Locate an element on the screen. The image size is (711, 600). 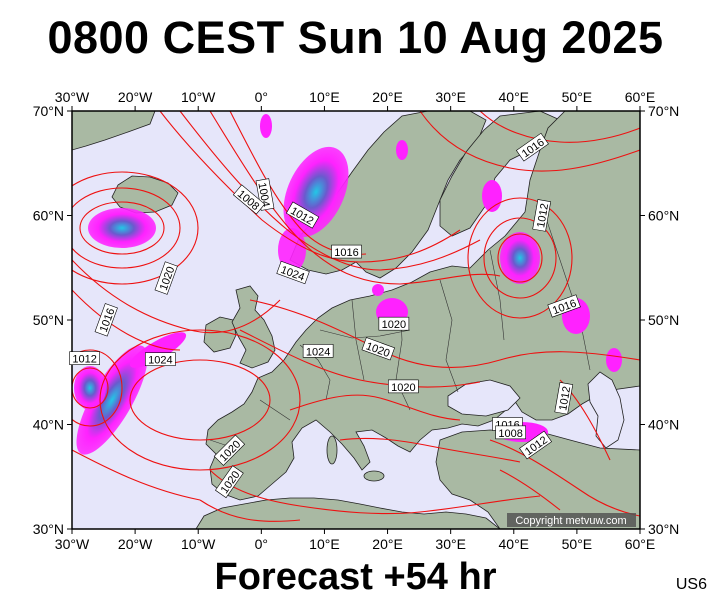
precip-shetland is located at coordinates (266, 126).